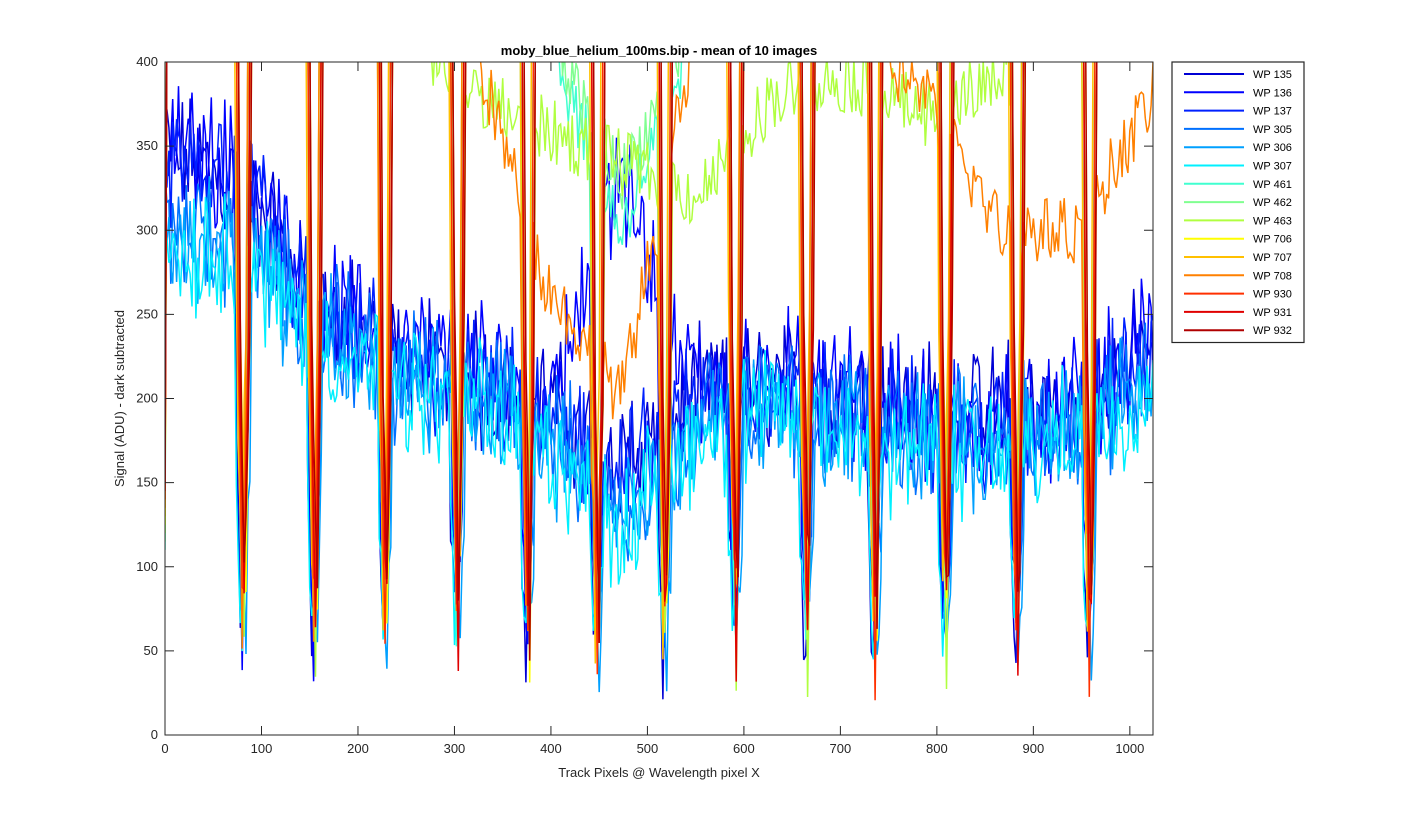 The height and width of the screenshot is (825, 1425). I want to click on y-tick-label: 400, so click(147, 61).